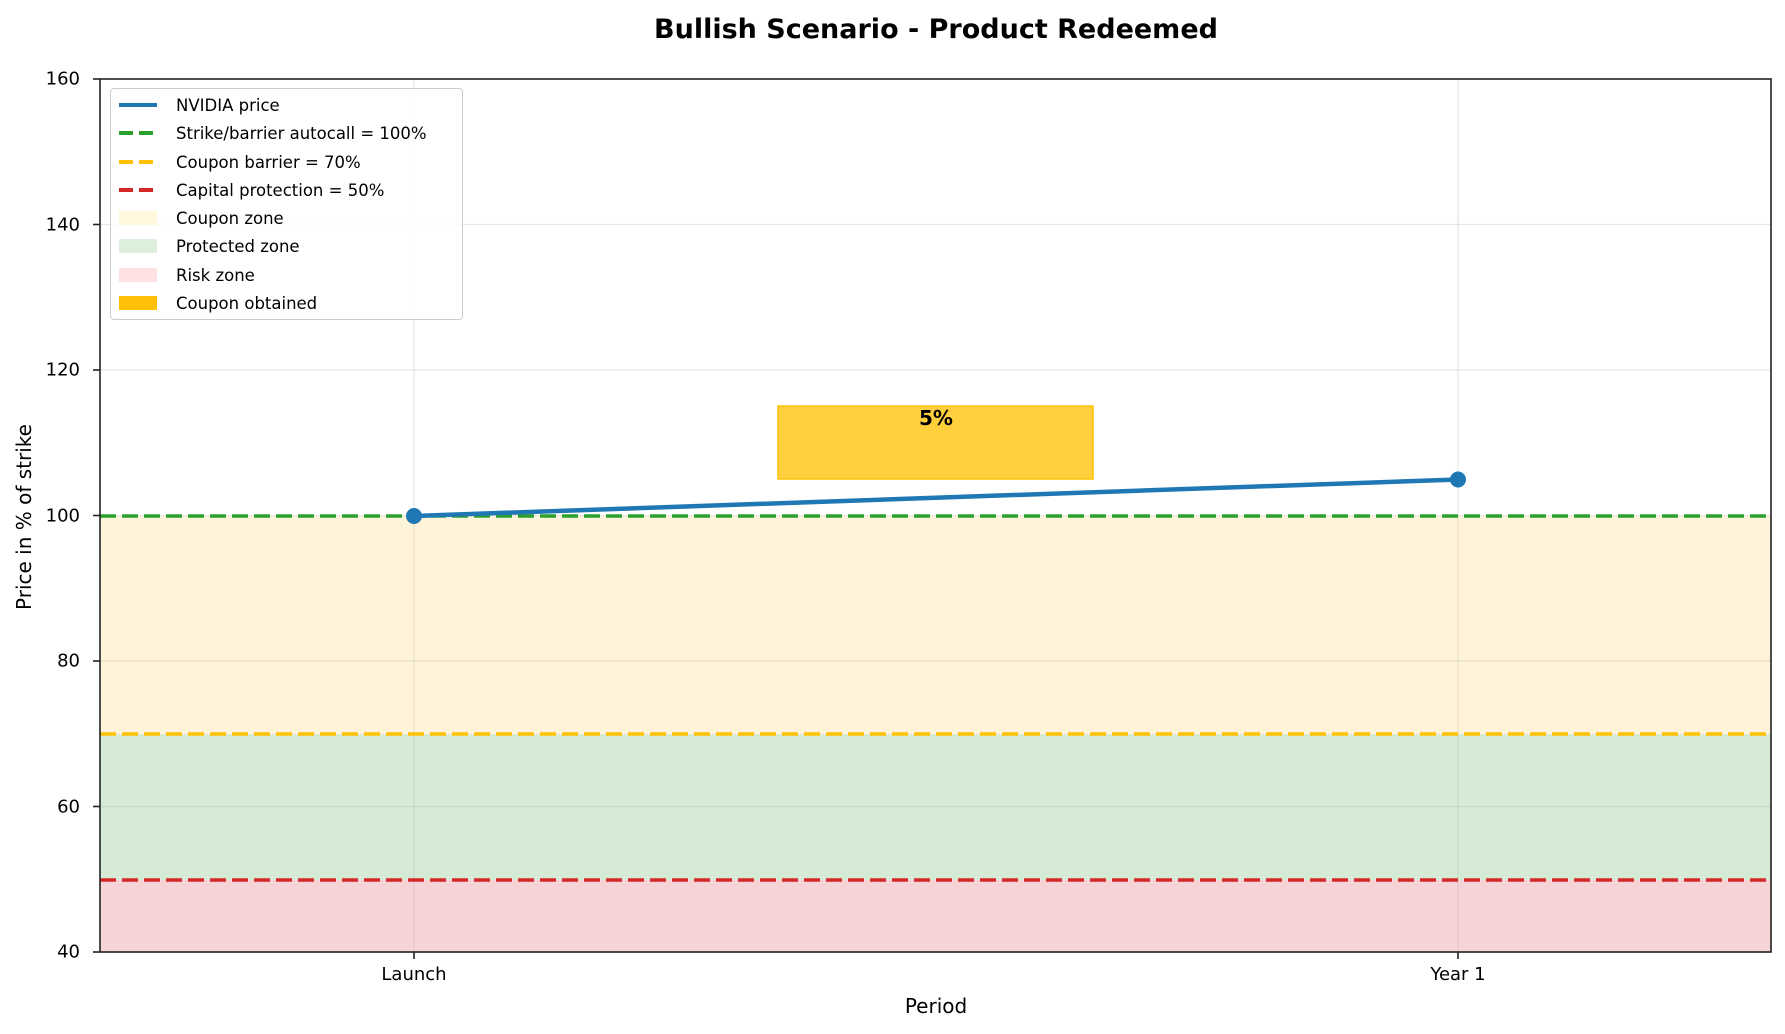 Image resolution: width=1785 pixels, height=1034 pixels. Describe the element at coordinates (935, 807) in the screenshot. I see `protected-zone` at that location.